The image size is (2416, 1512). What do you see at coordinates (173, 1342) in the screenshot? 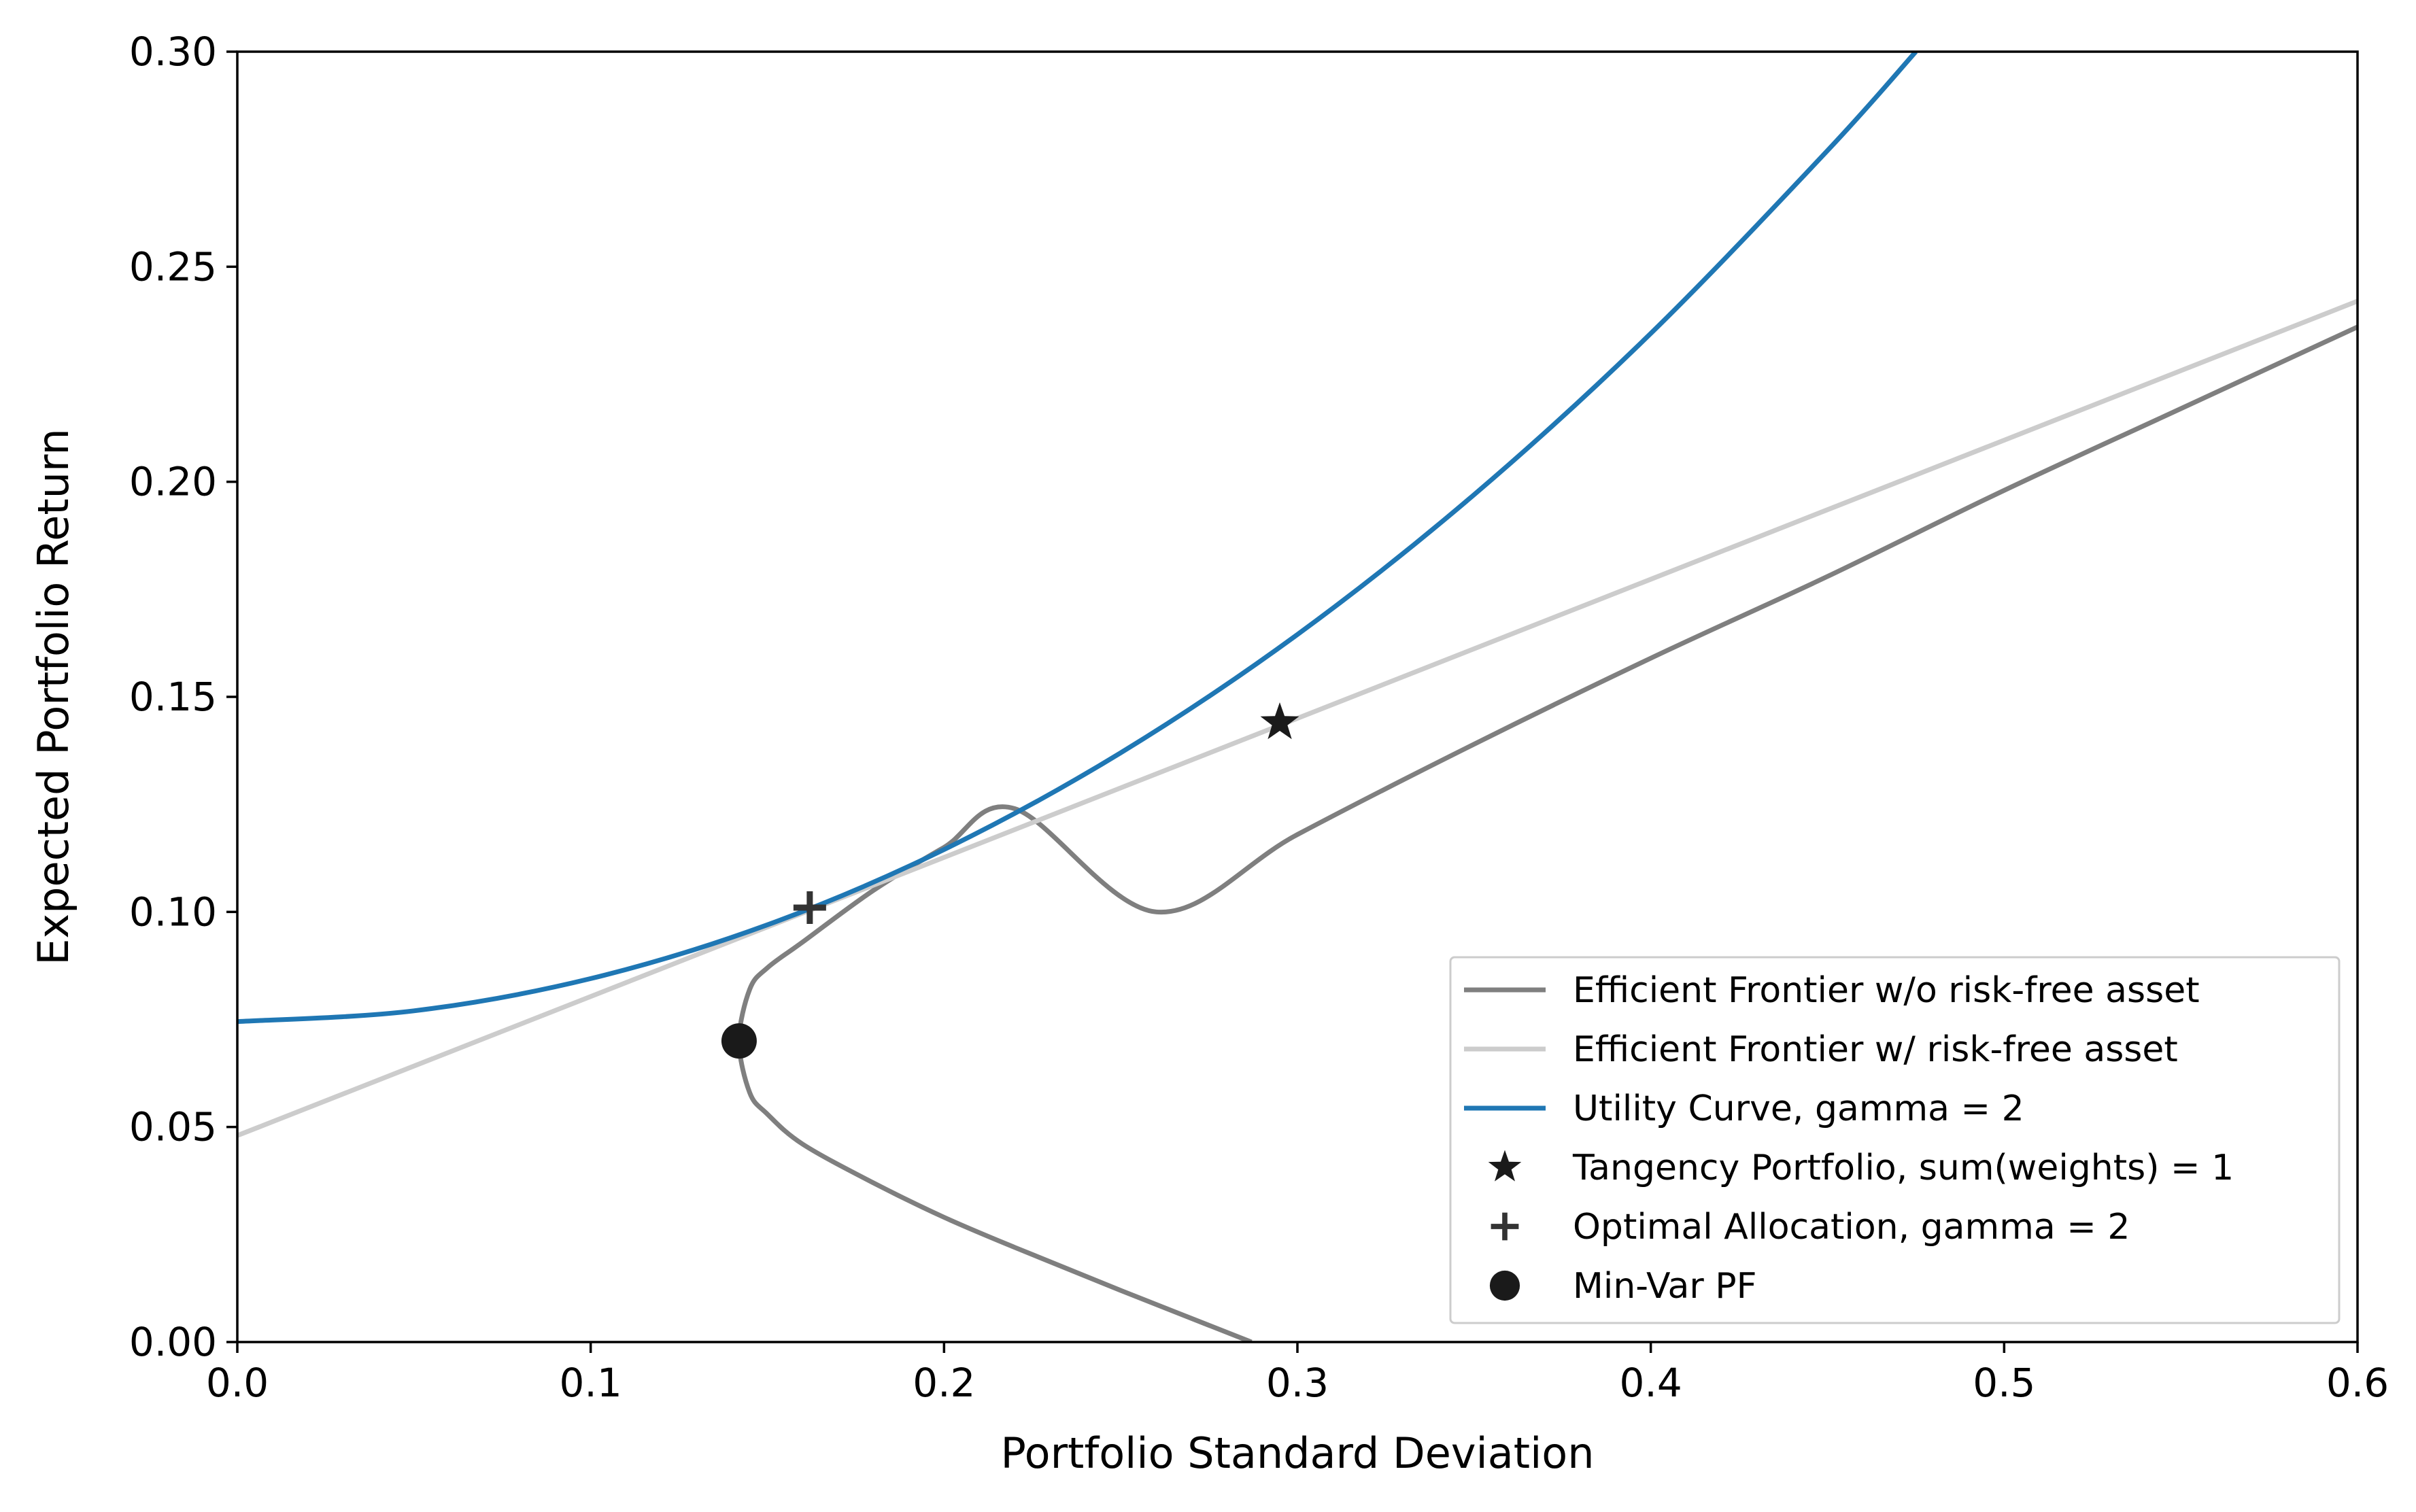
I see `y-tick-label: 0.00` at bounding box center [173, 1342].